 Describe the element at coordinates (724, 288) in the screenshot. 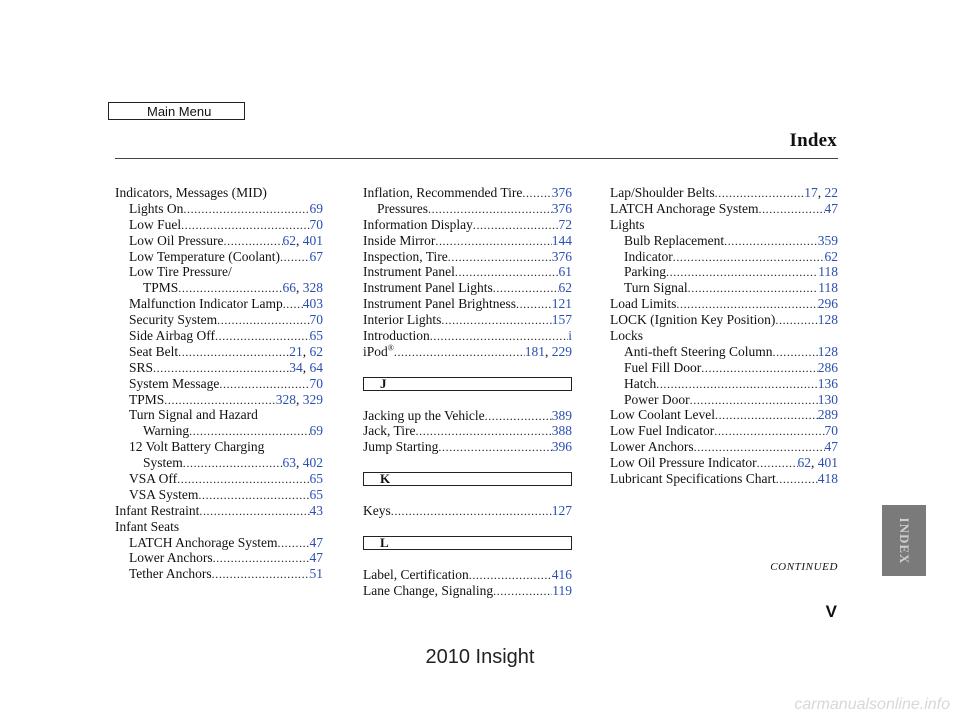

I see `index-entry: Turn Signal 118` at that location.